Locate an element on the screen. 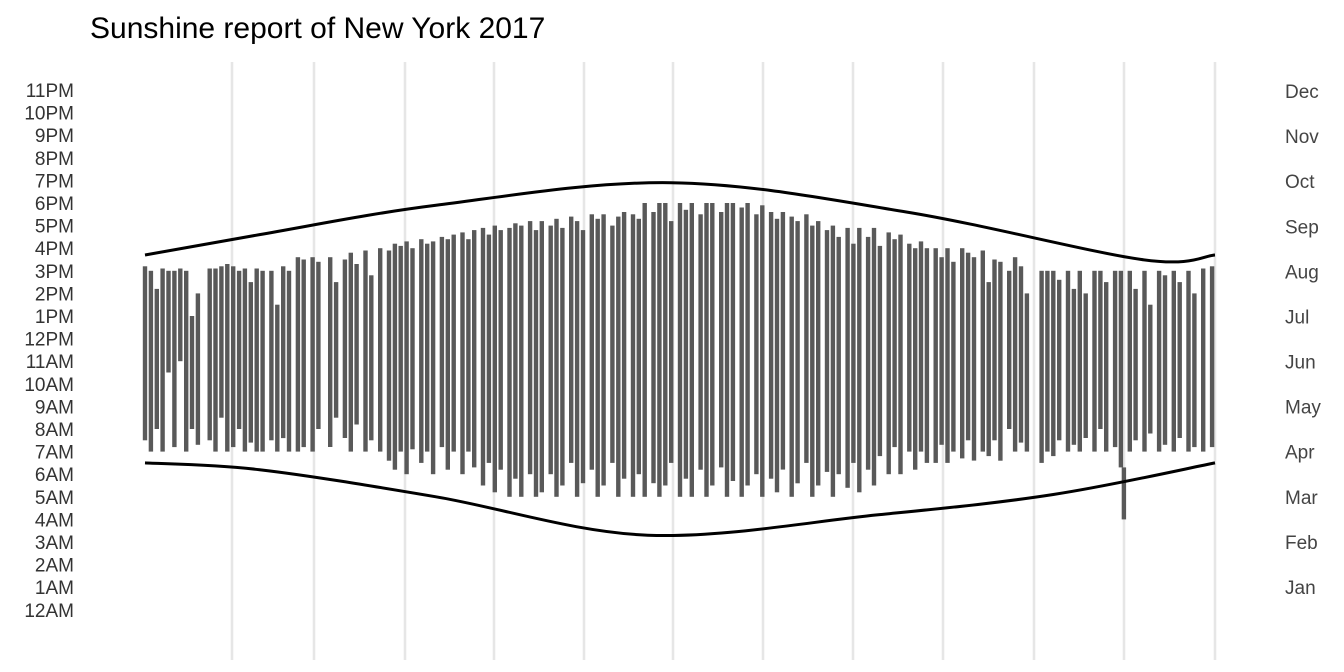  month-label: May is located at coordinates (1303, 408).